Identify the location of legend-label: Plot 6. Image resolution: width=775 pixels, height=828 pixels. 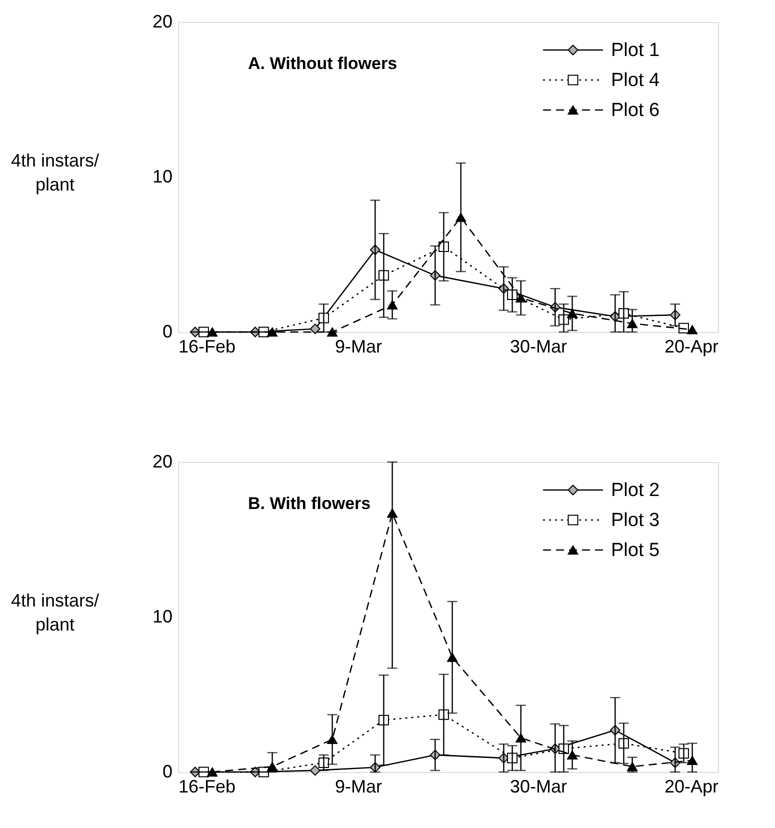
(635, 110).